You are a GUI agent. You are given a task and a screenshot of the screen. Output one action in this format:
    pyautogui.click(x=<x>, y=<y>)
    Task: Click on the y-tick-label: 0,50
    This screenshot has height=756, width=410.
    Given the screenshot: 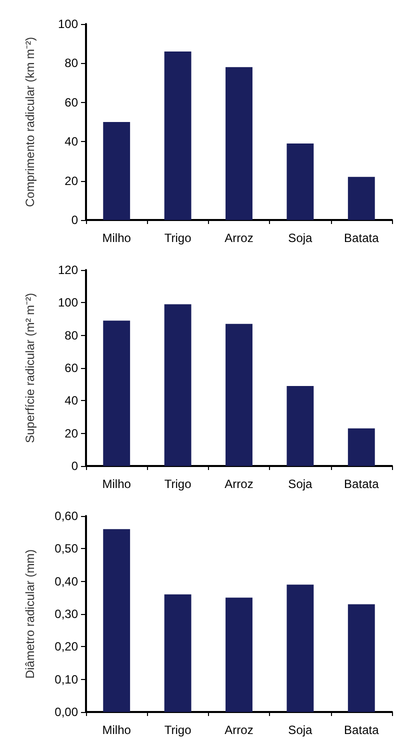 What is the action you would take?
    pyautogui.click(x=66, y=549)
    